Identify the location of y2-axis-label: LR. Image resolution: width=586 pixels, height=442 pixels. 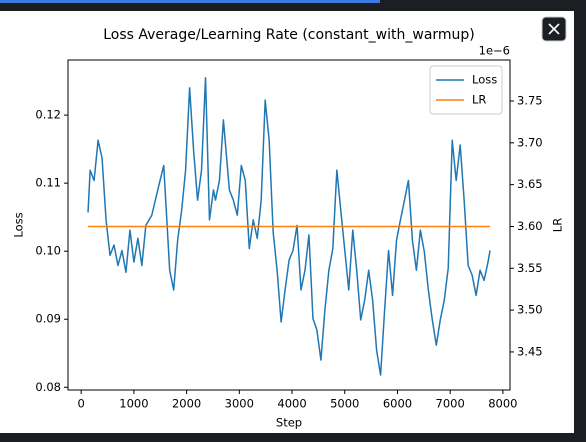
(558, 225).